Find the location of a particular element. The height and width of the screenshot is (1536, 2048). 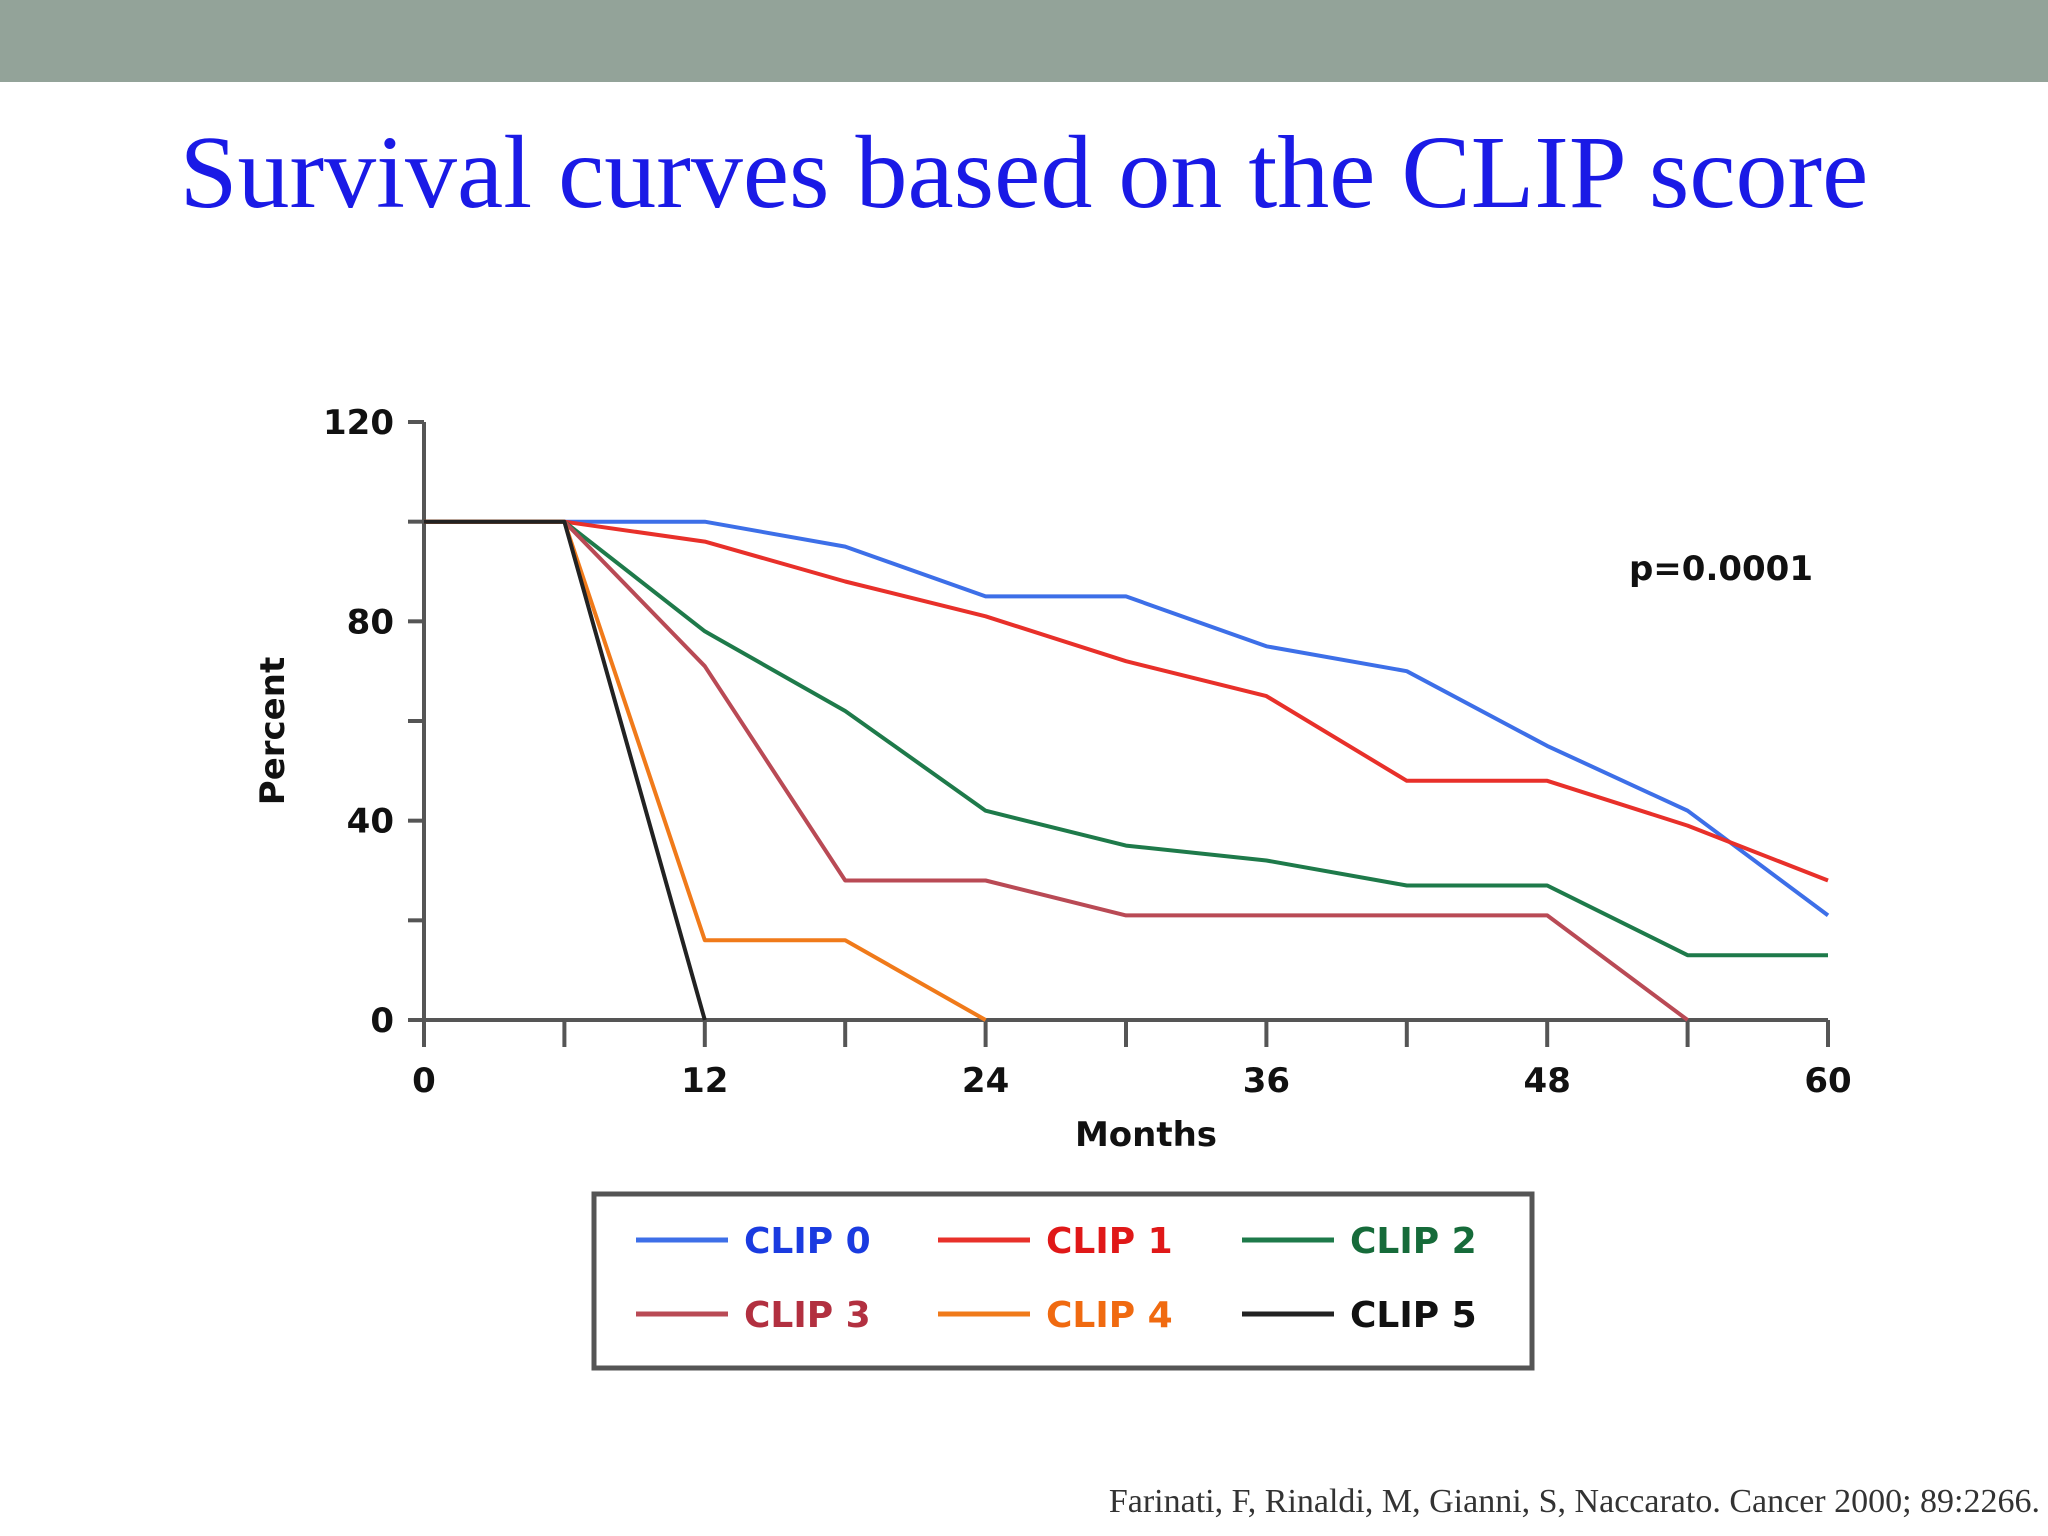

legend-label-clip-0: CLIP 0 is located at coordinates (807, 1241).